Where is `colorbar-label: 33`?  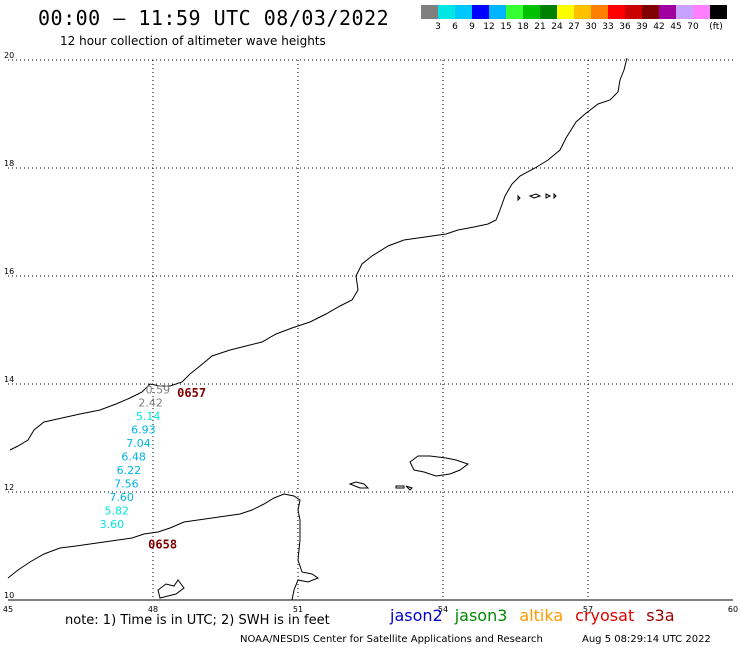 colorbar-label: 33 is located at coordinates (608, 27).